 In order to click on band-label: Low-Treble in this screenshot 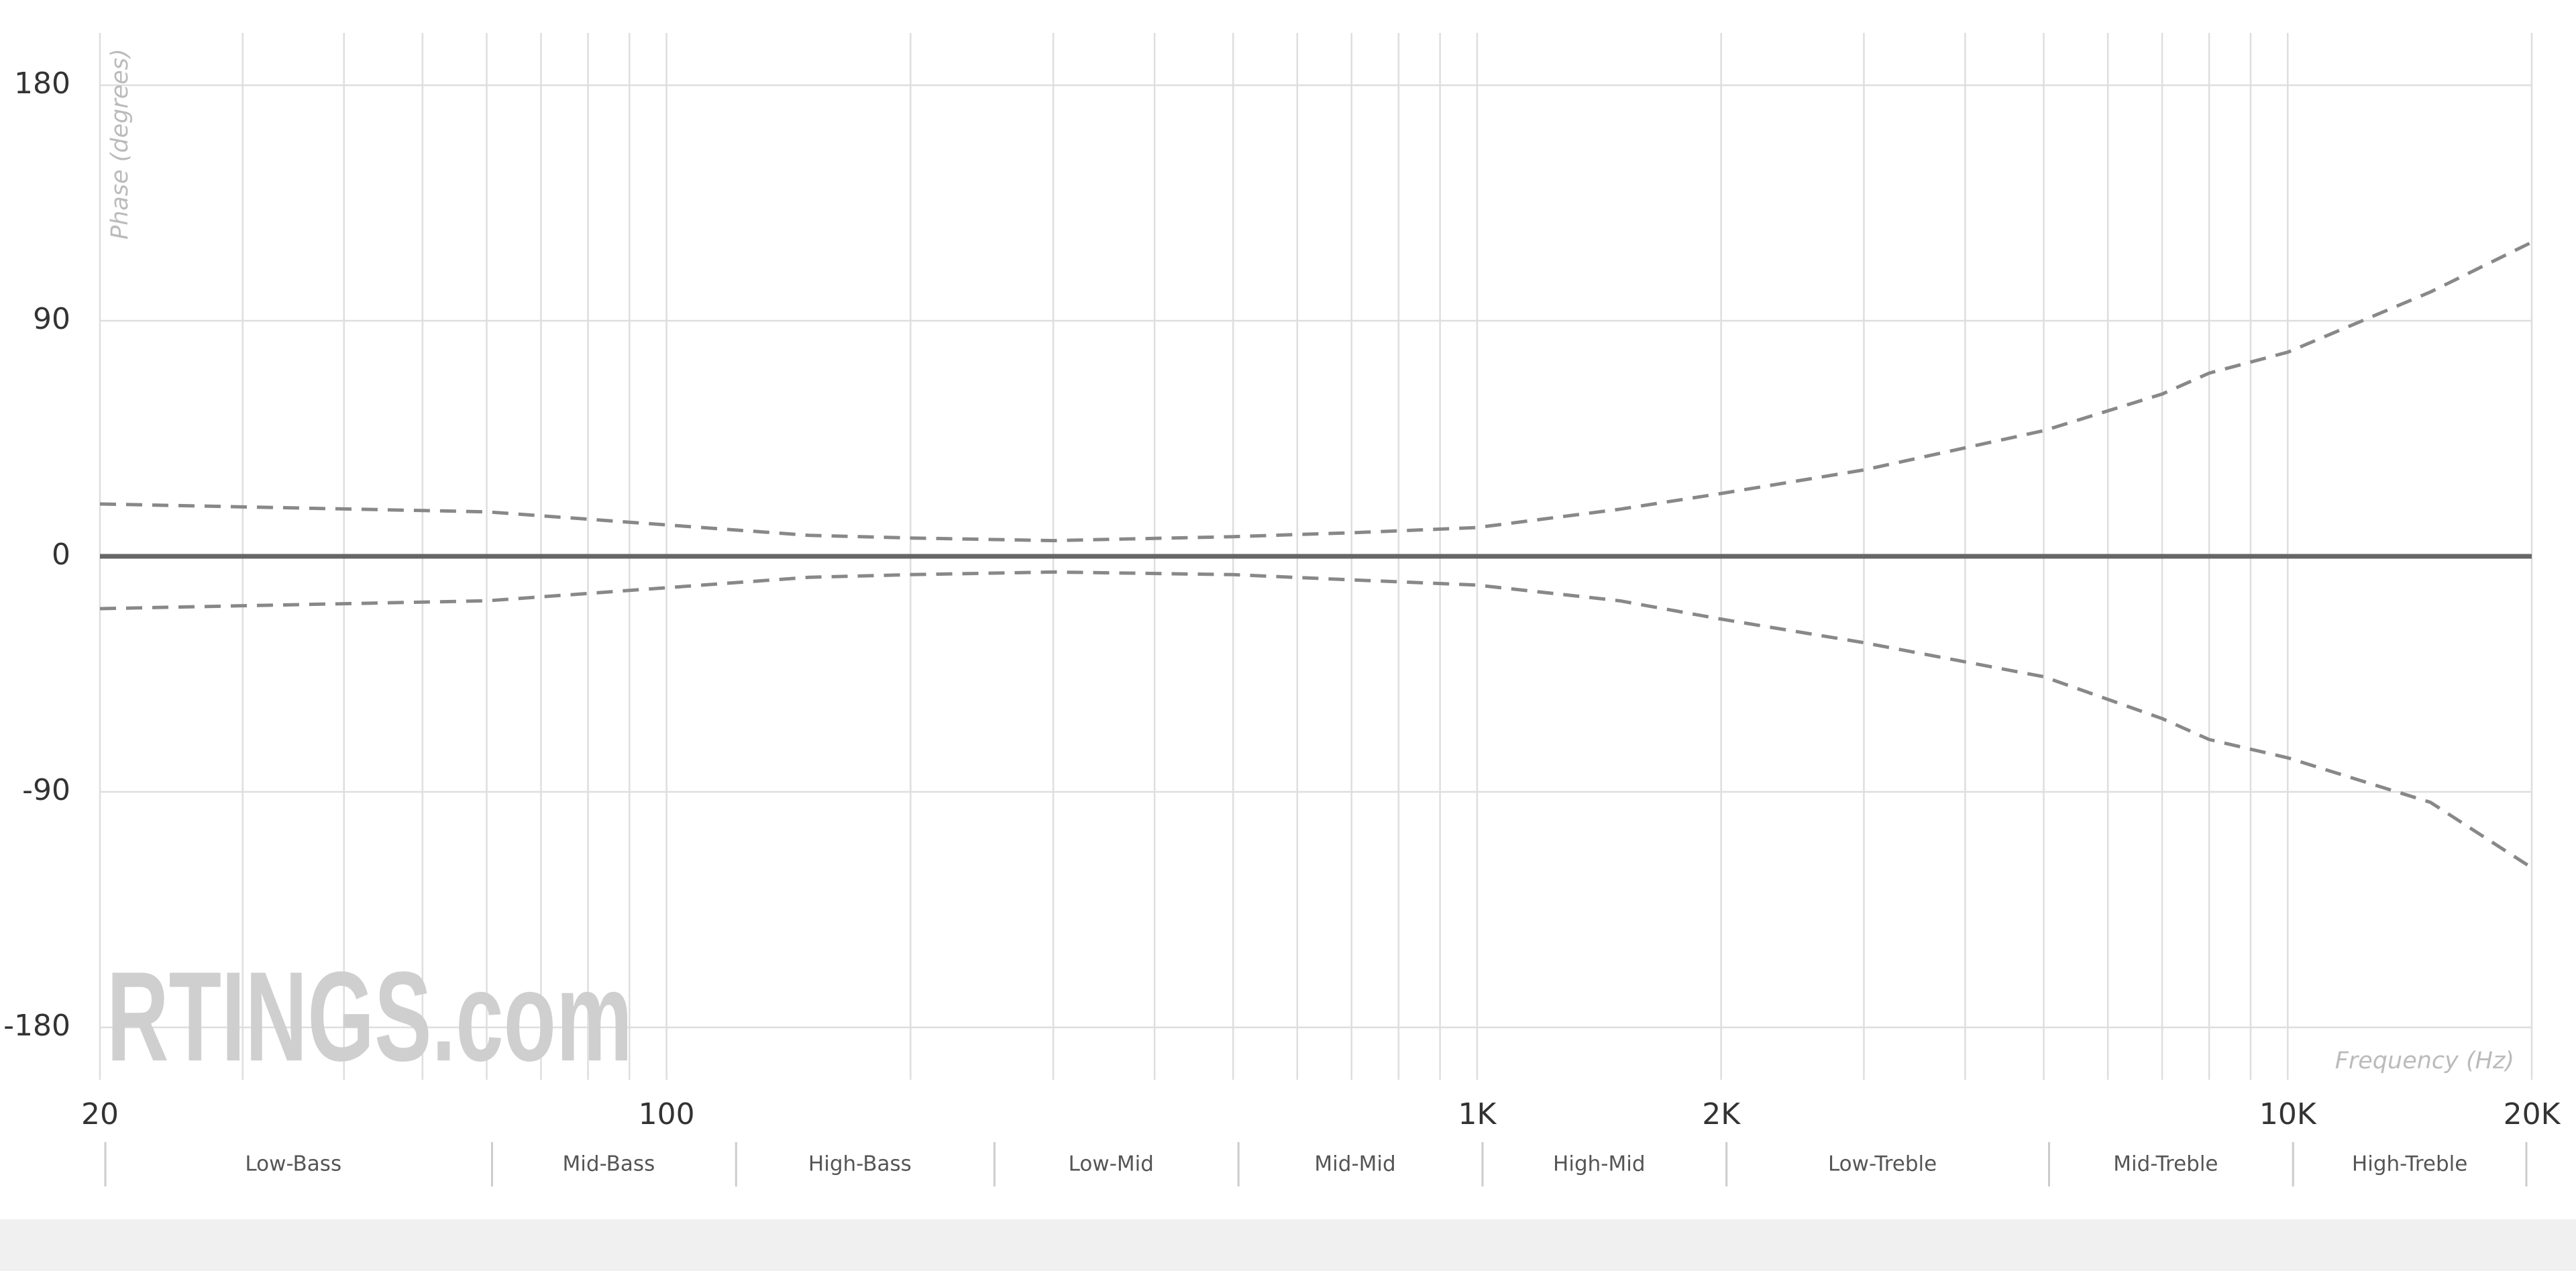, I will do `click(1882, 1164)`.